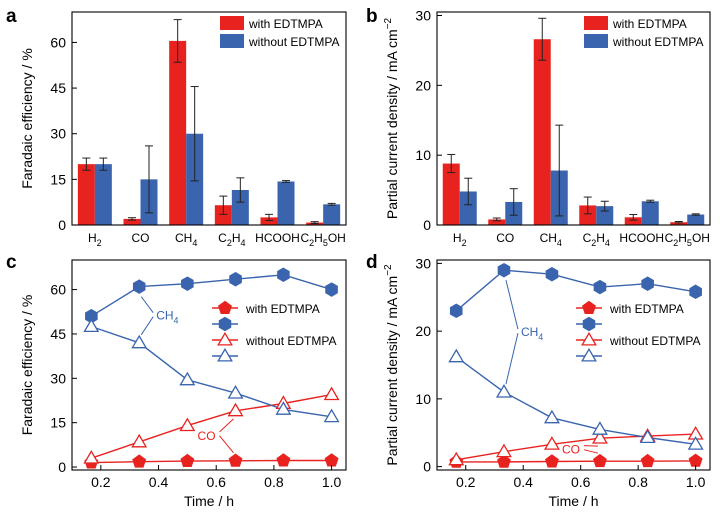  Describe the element at coordinates (466, 482) in the screenshot. I see `panel-d-xtick-label: 0.2` at that location.